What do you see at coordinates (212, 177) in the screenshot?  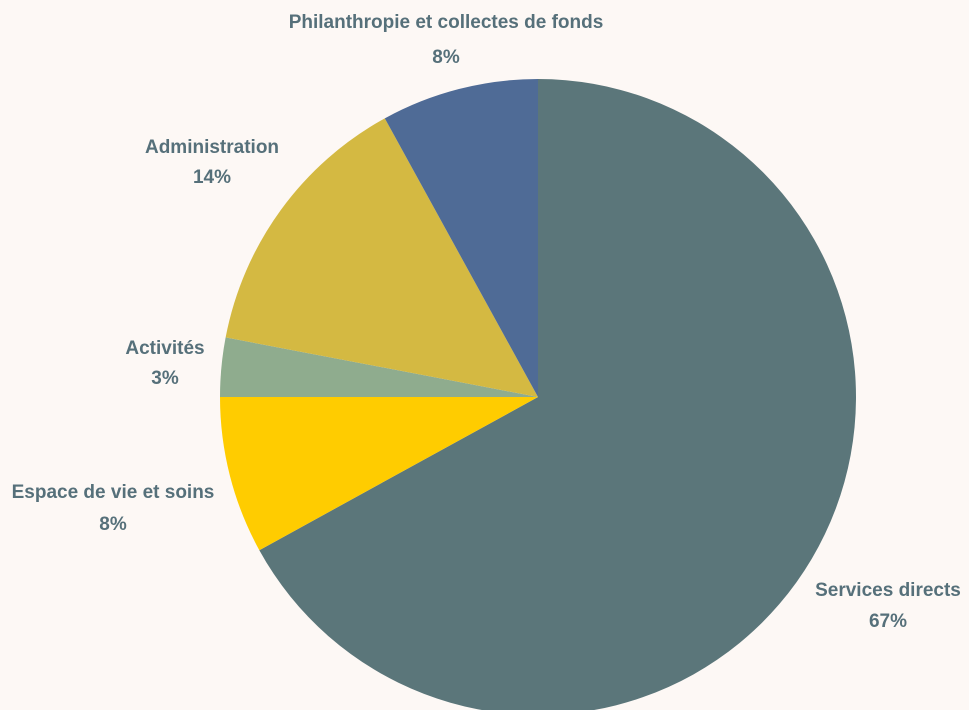 I see `slice-value: 14%` at bounding box center [212, 177].